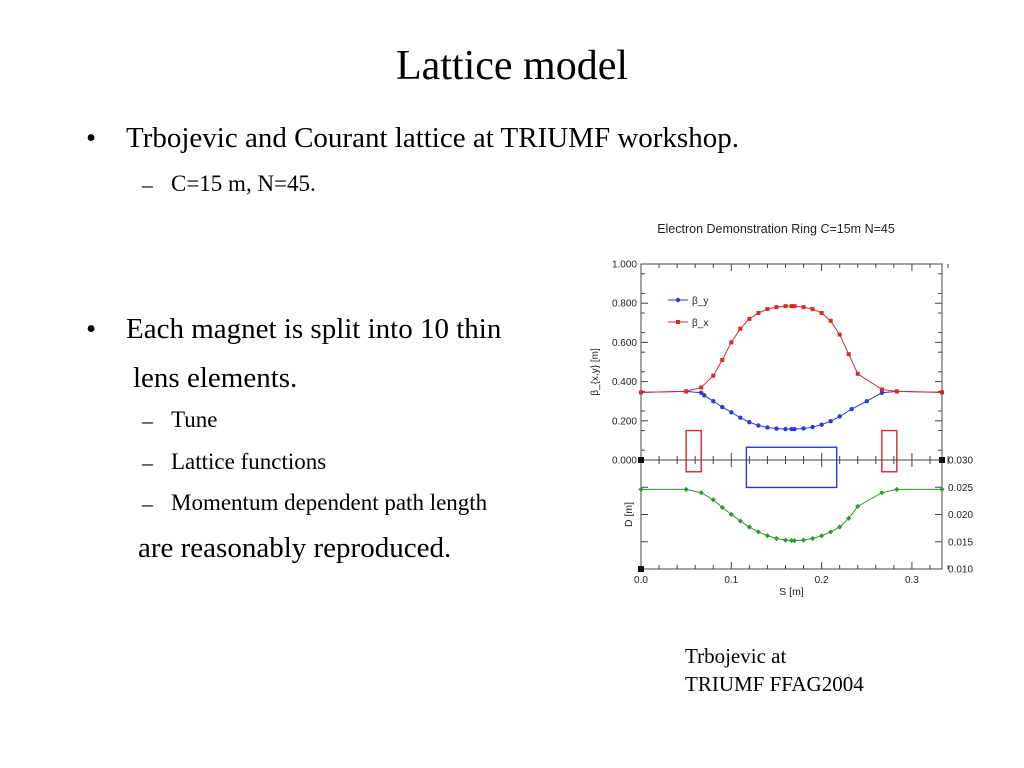  Describe the element at coordinates (960, 515) in the screenshot. I see `y-tick-label: 0.020` at that location.